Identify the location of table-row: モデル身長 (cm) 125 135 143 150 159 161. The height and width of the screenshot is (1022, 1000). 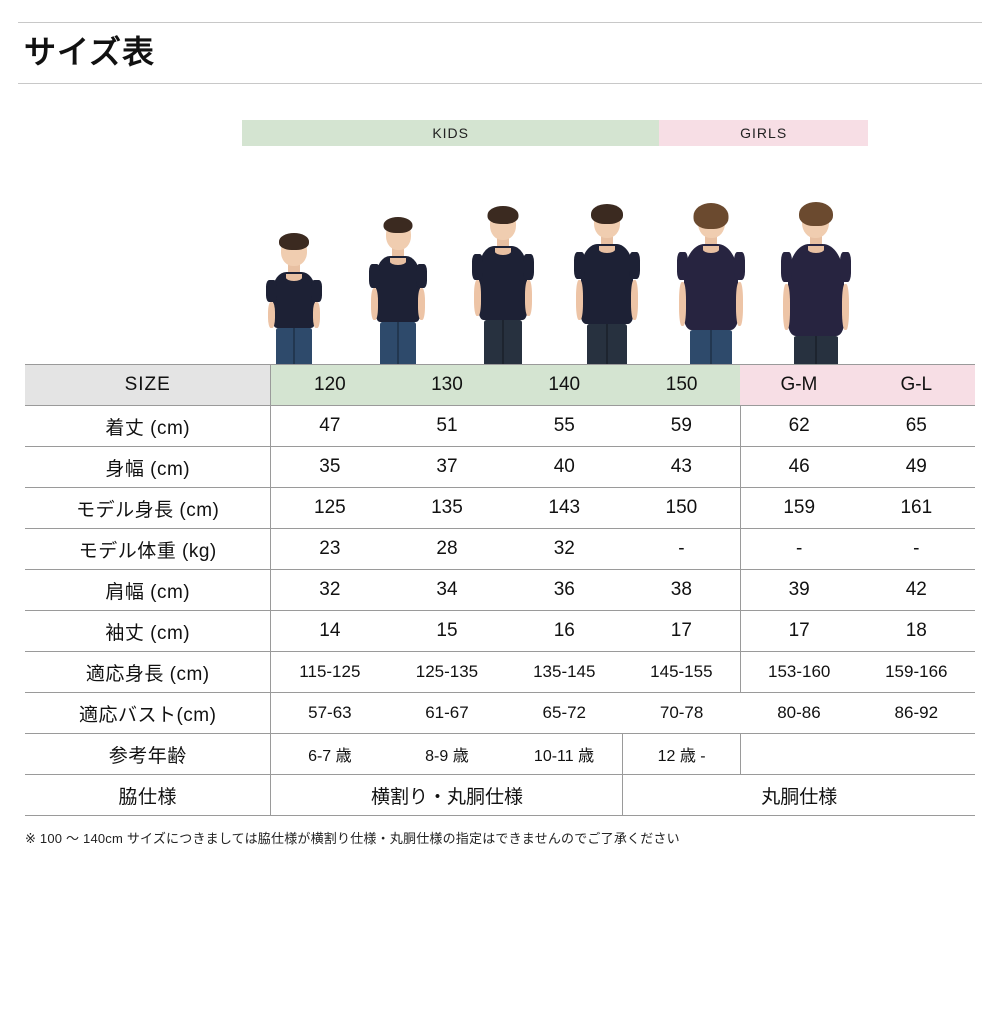
(500, 508).